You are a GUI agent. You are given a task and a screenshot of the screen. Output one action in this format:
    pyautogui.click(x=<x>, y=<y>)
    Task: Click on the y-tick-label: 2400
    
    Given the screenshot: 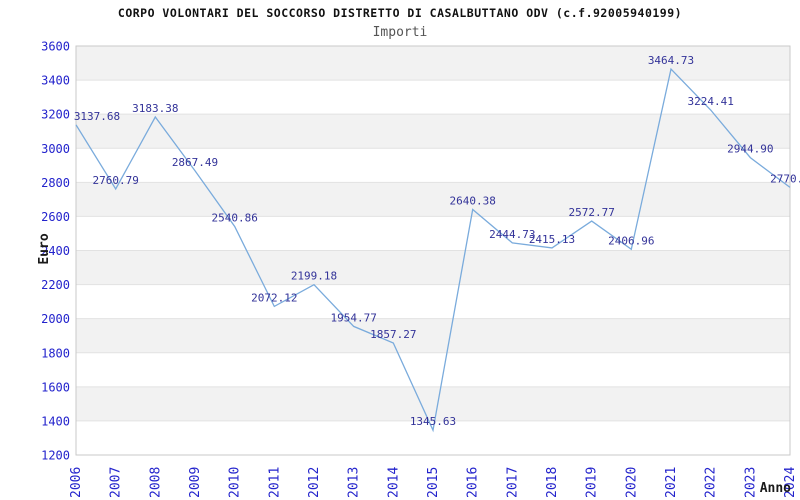 What is the action you would take?
    pyautogui.click(x=55, y=251)
    